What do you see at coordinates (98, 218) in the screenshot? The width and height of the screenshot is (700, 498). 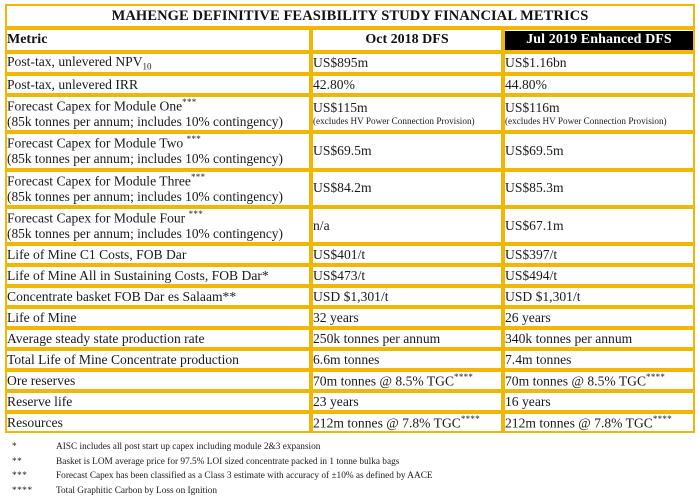 I see `metric-label: Forecast Capex for Module Four` at bounding box center [98, 218].